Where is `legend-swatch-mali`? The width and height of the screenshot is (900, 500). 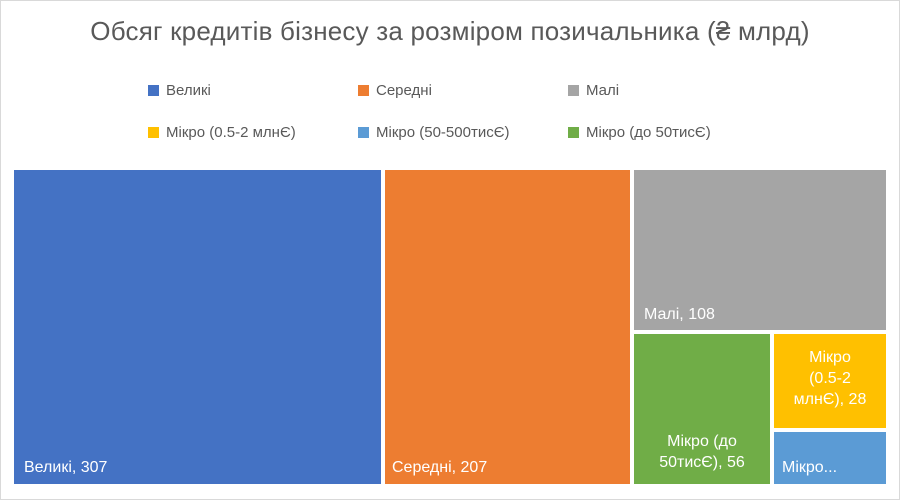
legend-swatch-mali is located at coordinates (573, 90).